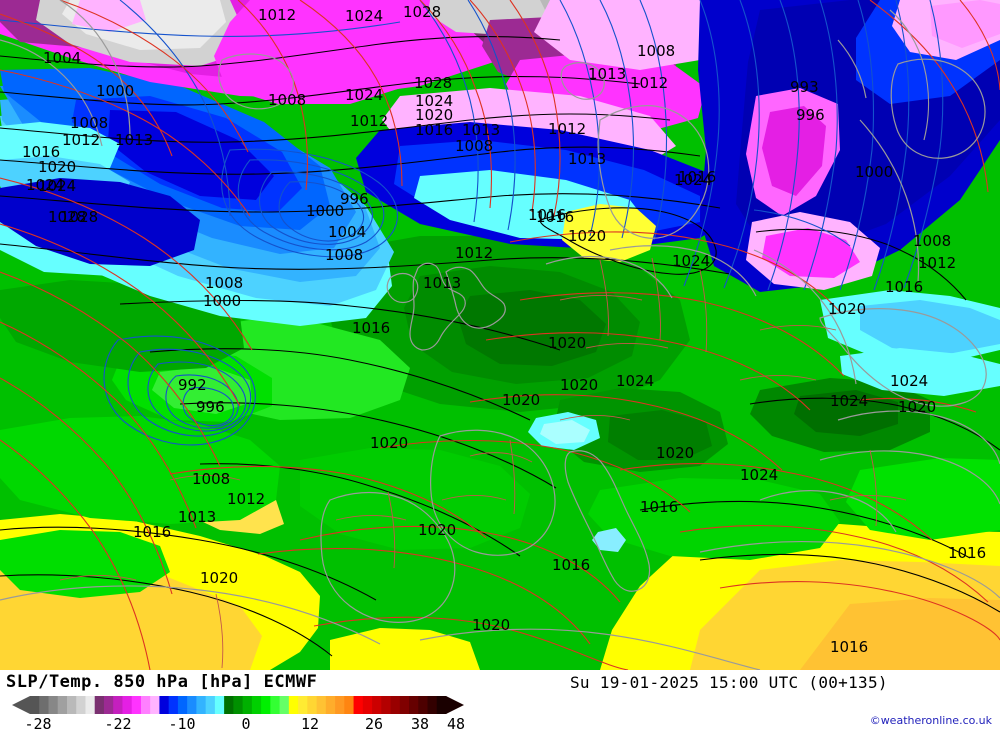 The width and height of the screenshot is (1000, 733). I want to click on isobar-label: 996, so click(354, 199).